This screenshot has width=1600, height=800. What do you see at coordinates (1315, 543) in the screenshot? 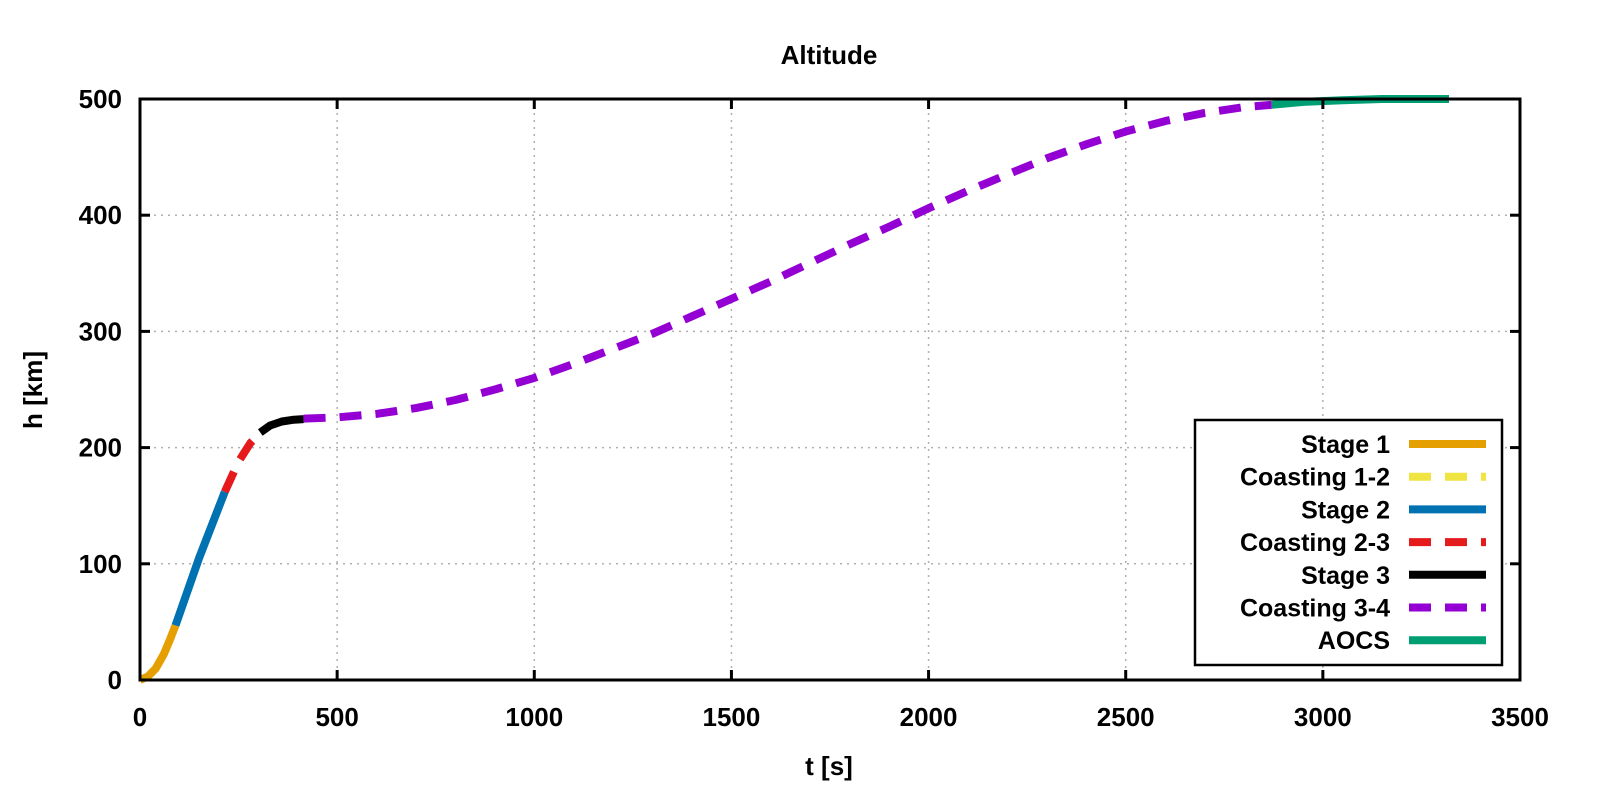
I see `legend-label-coasting-2-3: Coasting 2-3` at bounding box center [1315, 543].